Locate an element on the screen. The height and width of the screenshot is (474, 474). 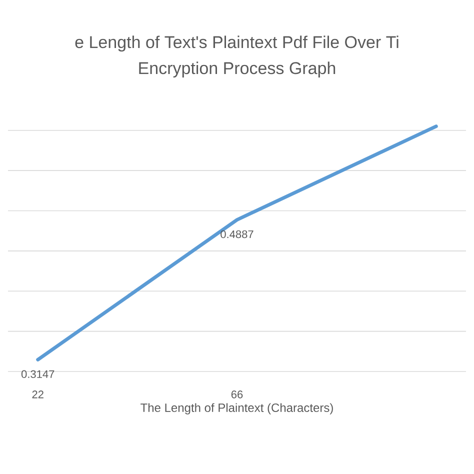
data-label: 0.3147 is located at coordinates (37, 374).